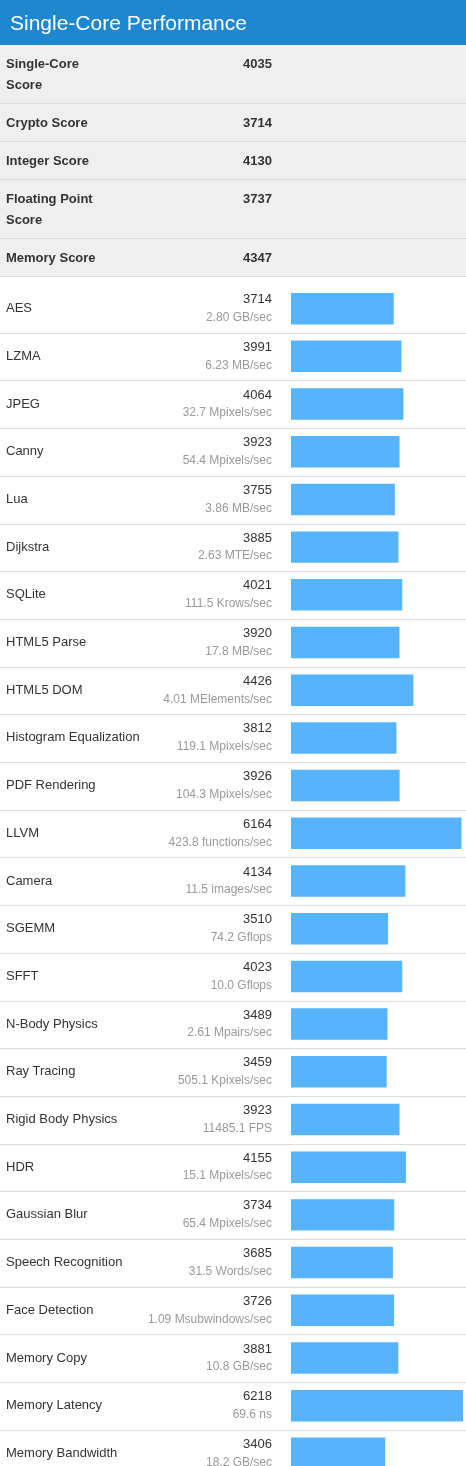  I want to click on text: 32.7 Mpixels/sec, so click(227, 412).